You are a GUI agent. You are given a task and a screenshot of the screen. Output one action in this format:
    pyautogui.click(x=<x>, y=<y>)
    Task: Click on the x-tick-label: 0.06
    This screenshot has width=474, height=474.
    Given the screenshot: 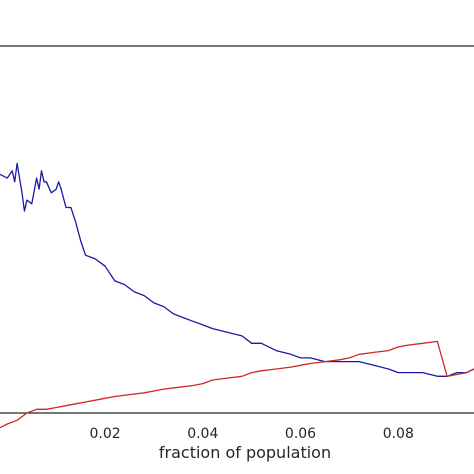 What is the action you would take?
    pyautogui.click(x=300, y=434)
    